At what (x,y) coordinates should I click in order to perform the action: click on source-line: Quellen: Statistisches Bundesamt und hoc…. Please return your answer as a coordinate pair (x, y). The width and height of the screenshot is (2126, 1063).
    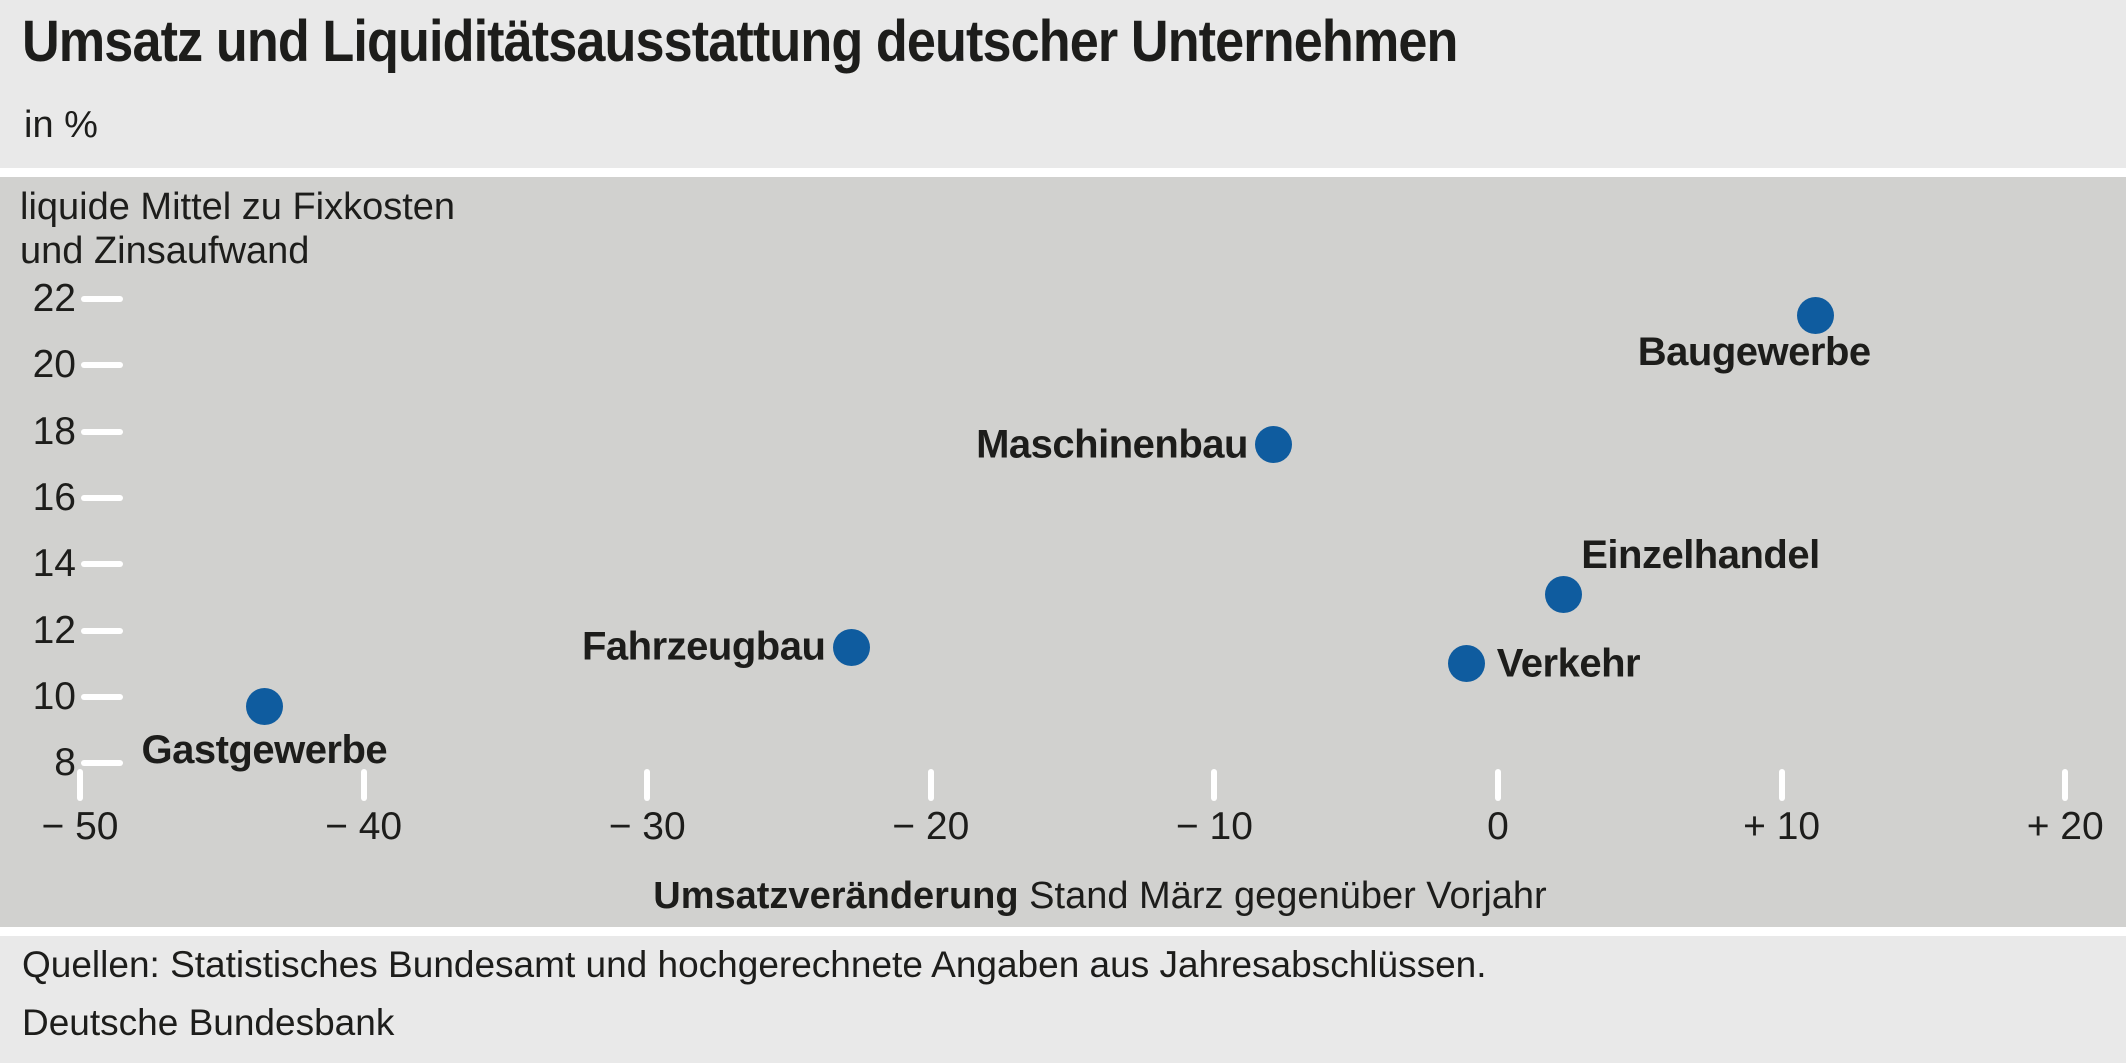
    Looking at the image, I should click on (754, 964).